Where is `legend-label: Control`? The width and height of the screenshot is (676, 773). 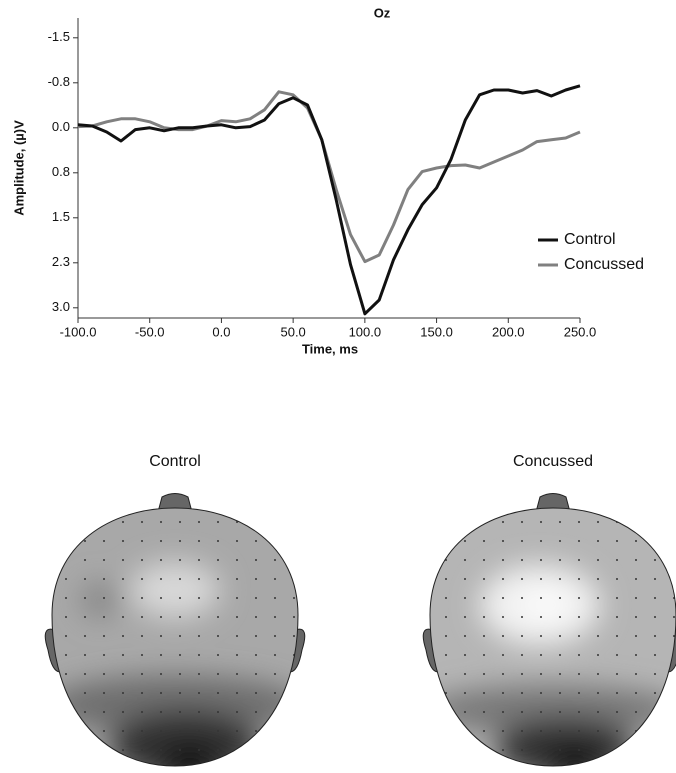 legend-label: Control is located at coordinates (590, 239).